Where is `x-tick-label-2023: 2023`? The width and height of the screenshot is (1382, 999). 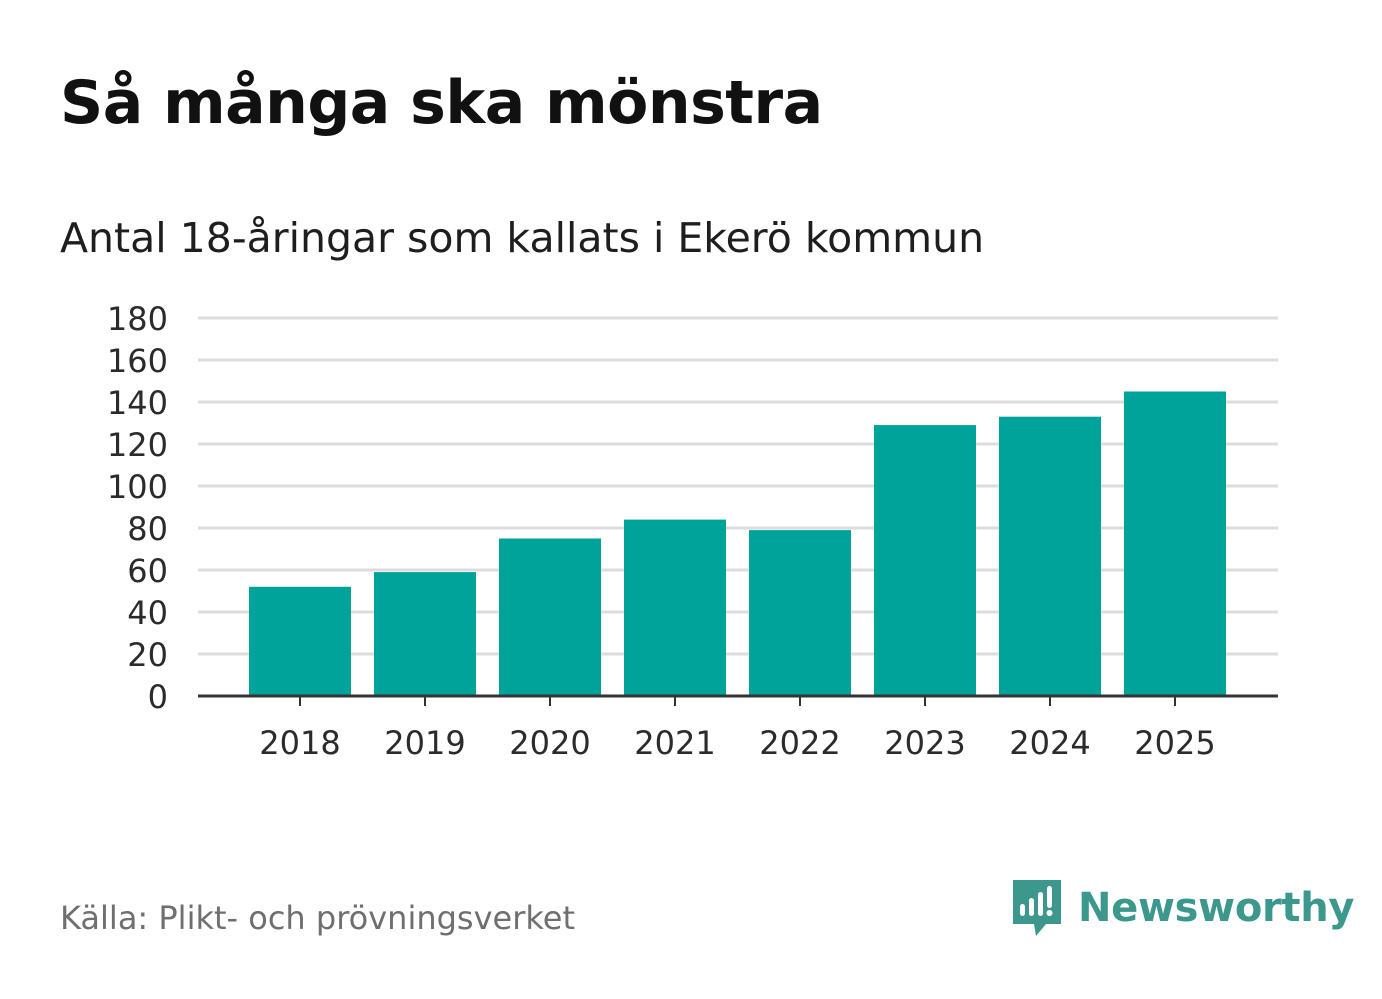
x-tick-label-2023: 2023 is located at coordinates (924, 743).